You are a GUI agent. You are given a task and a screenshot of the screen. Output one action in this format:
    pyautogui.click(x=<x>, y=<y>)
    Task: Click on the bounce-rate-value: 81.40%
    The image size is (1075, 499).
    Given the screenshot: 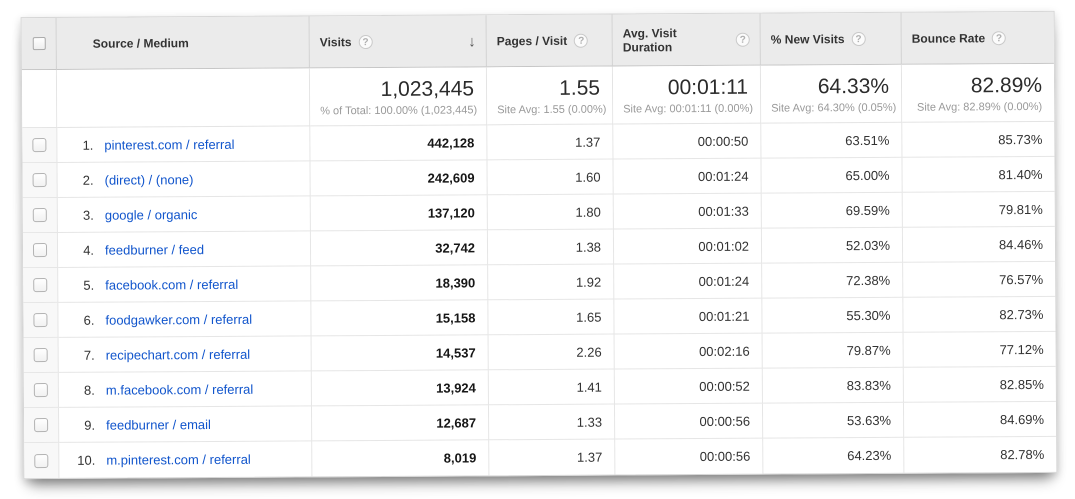 What is the action you would take?
    pyautogui.click(x=978, y=175)
    